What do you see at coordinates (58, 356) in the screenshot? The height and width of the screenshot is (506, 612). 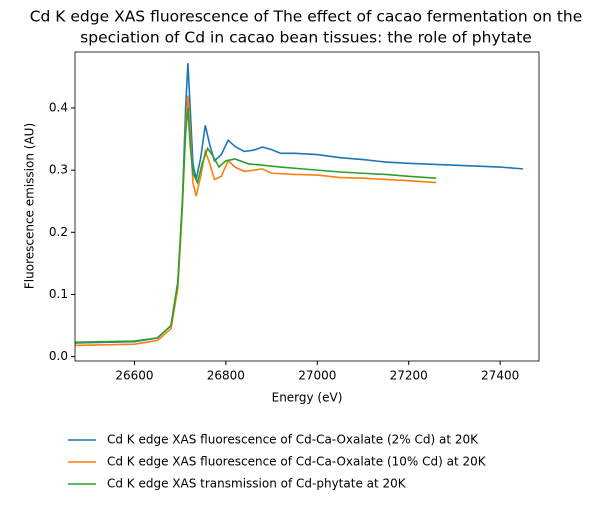 I see `y-tick-label: 0.0` at bounding box center [58, 356].